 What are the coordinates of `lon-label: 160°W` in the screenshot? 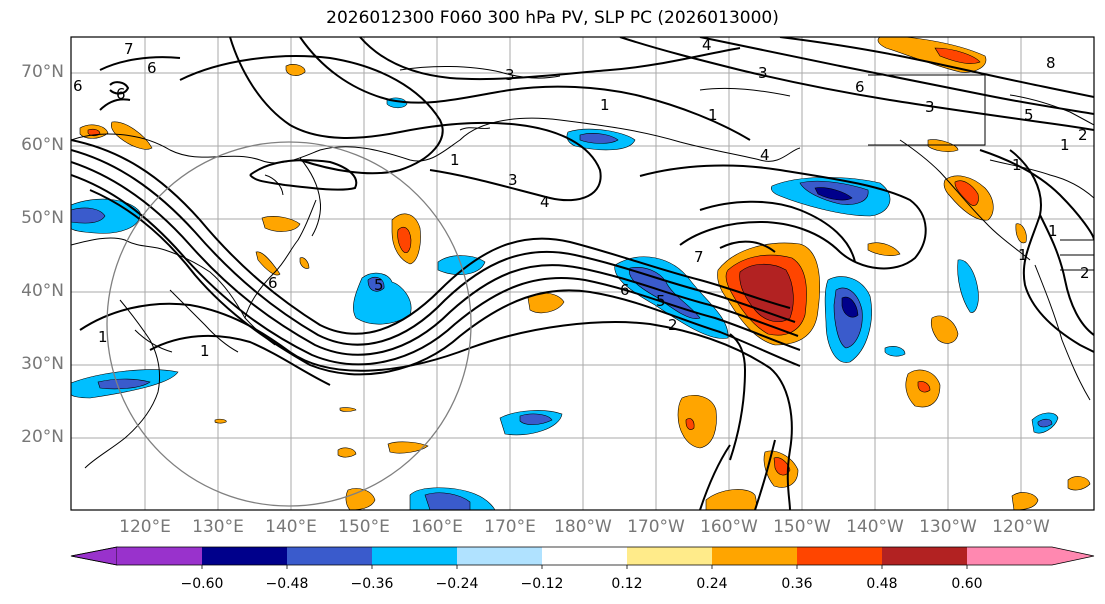 It's located at (729, 527).